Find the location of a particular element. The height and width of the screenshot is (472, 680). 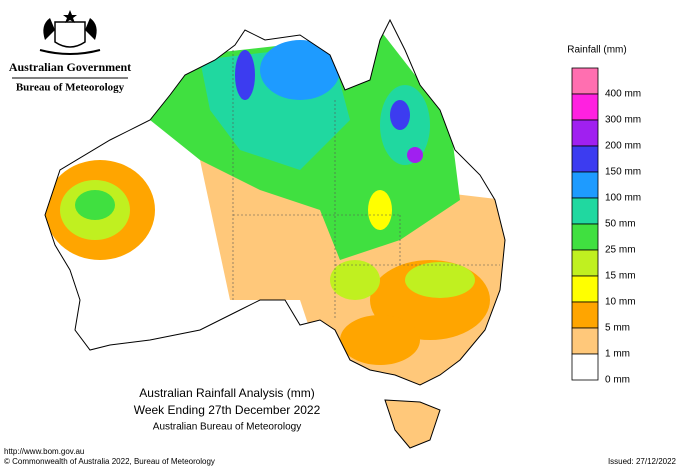

legend-label: 10 mm is located at coordinates (620, 302).